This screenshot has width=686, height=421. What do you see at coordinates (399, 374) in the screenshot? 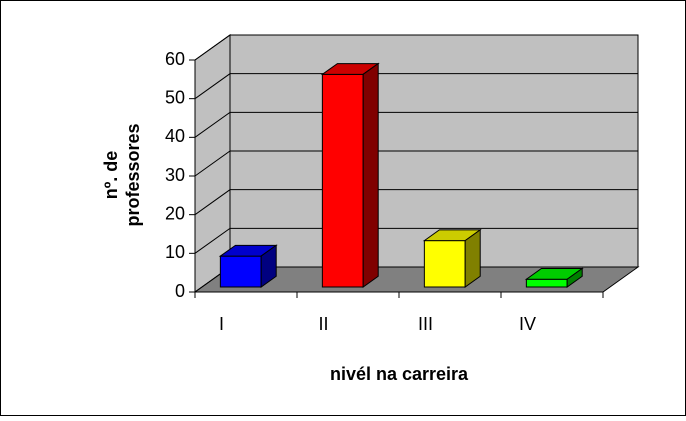
I see `x-axis-label: nivél na carreira` at bounding box center [399, 374].